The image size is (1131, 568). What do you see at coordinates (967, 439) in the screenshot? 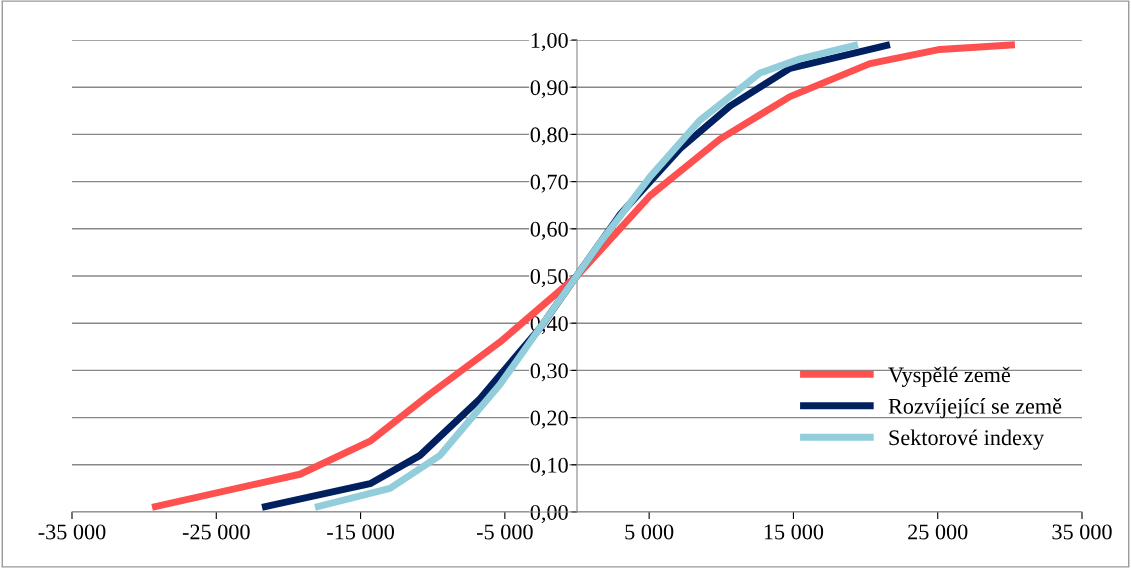
I see `legend-label: Sektorové indexy` at bounding box center [967, 439].